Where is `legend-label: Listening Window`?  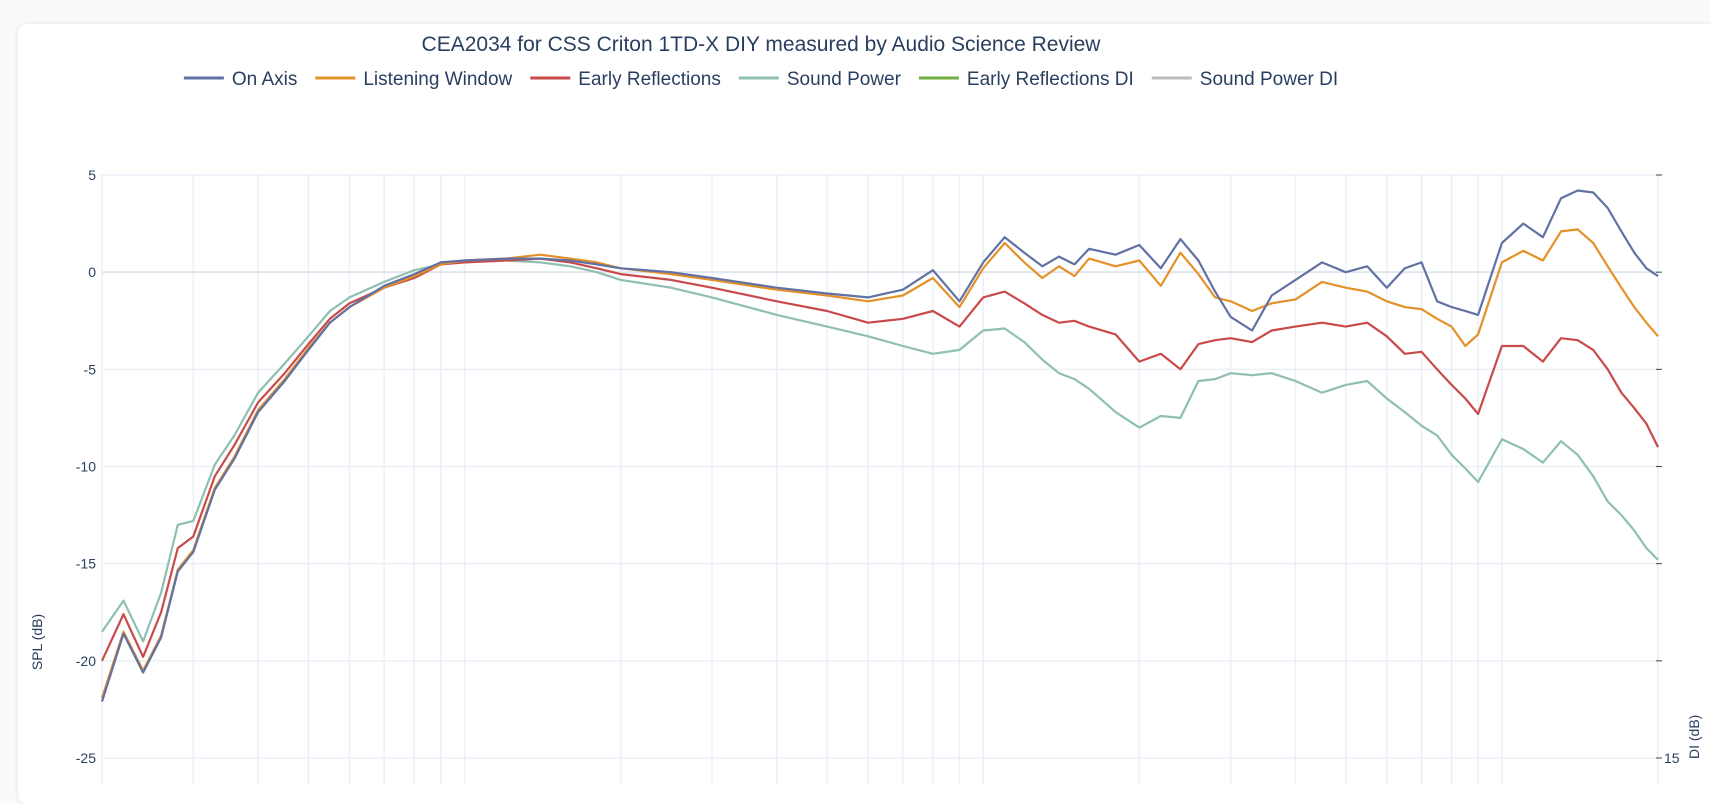 legend-label: Listening Window is located at coordinates (437, 79).